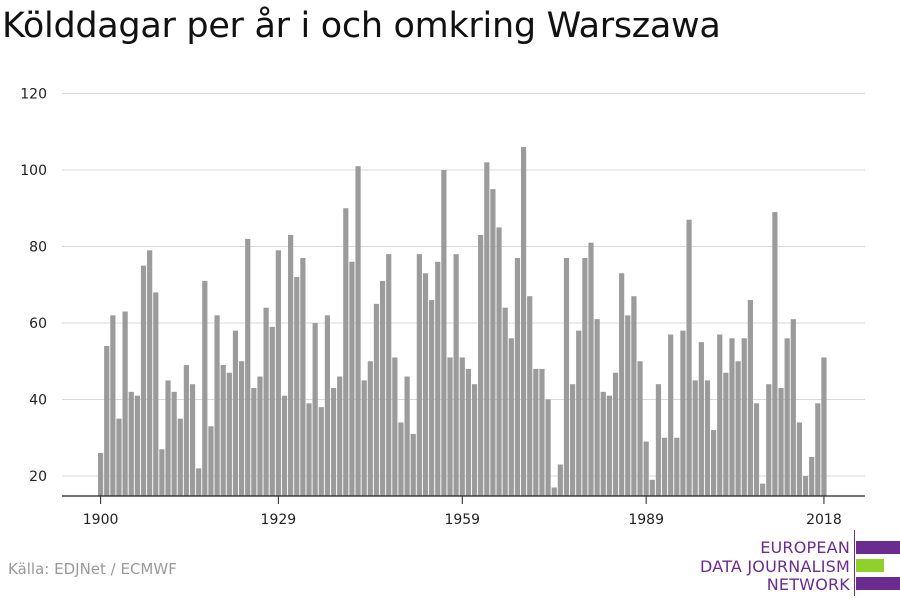  I want to click on logo-line-1: EUROPEAN, so click(805, 547).